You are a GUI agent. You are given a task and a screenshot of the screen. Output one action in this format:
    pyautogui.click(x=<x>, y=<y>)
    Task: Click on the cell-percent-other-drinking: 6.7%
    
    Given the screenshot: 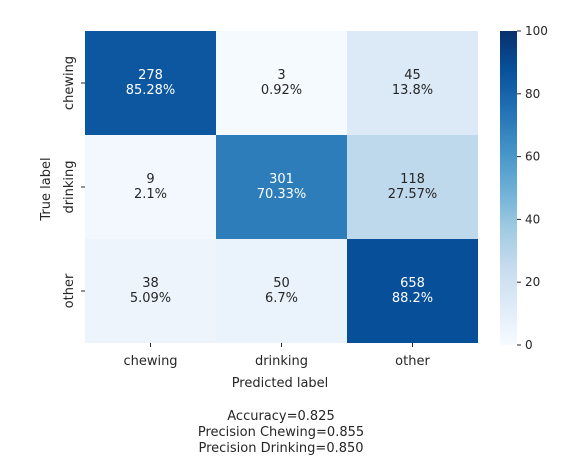 What is the action you would take?
    pyautogui.click(x=281, y=298)
    